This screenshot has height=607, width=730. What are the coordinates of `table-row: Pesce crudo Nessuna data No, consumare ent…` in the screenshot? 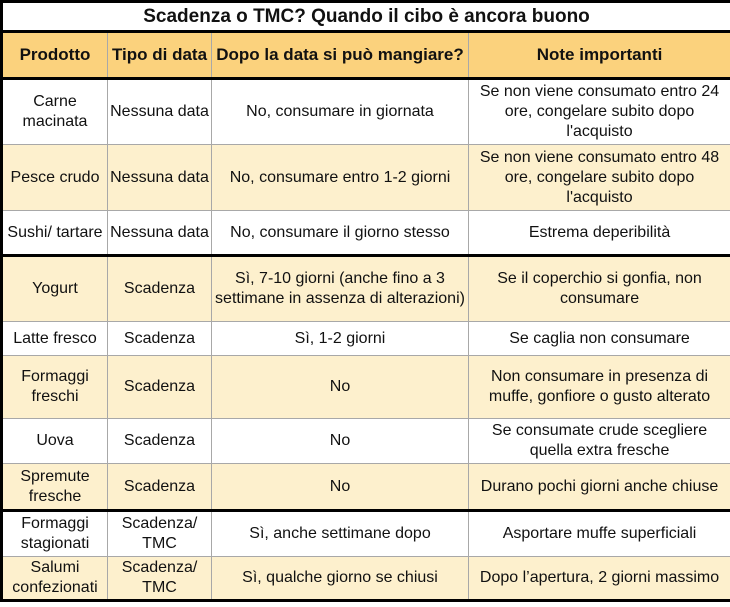 It's located at (365, 177).